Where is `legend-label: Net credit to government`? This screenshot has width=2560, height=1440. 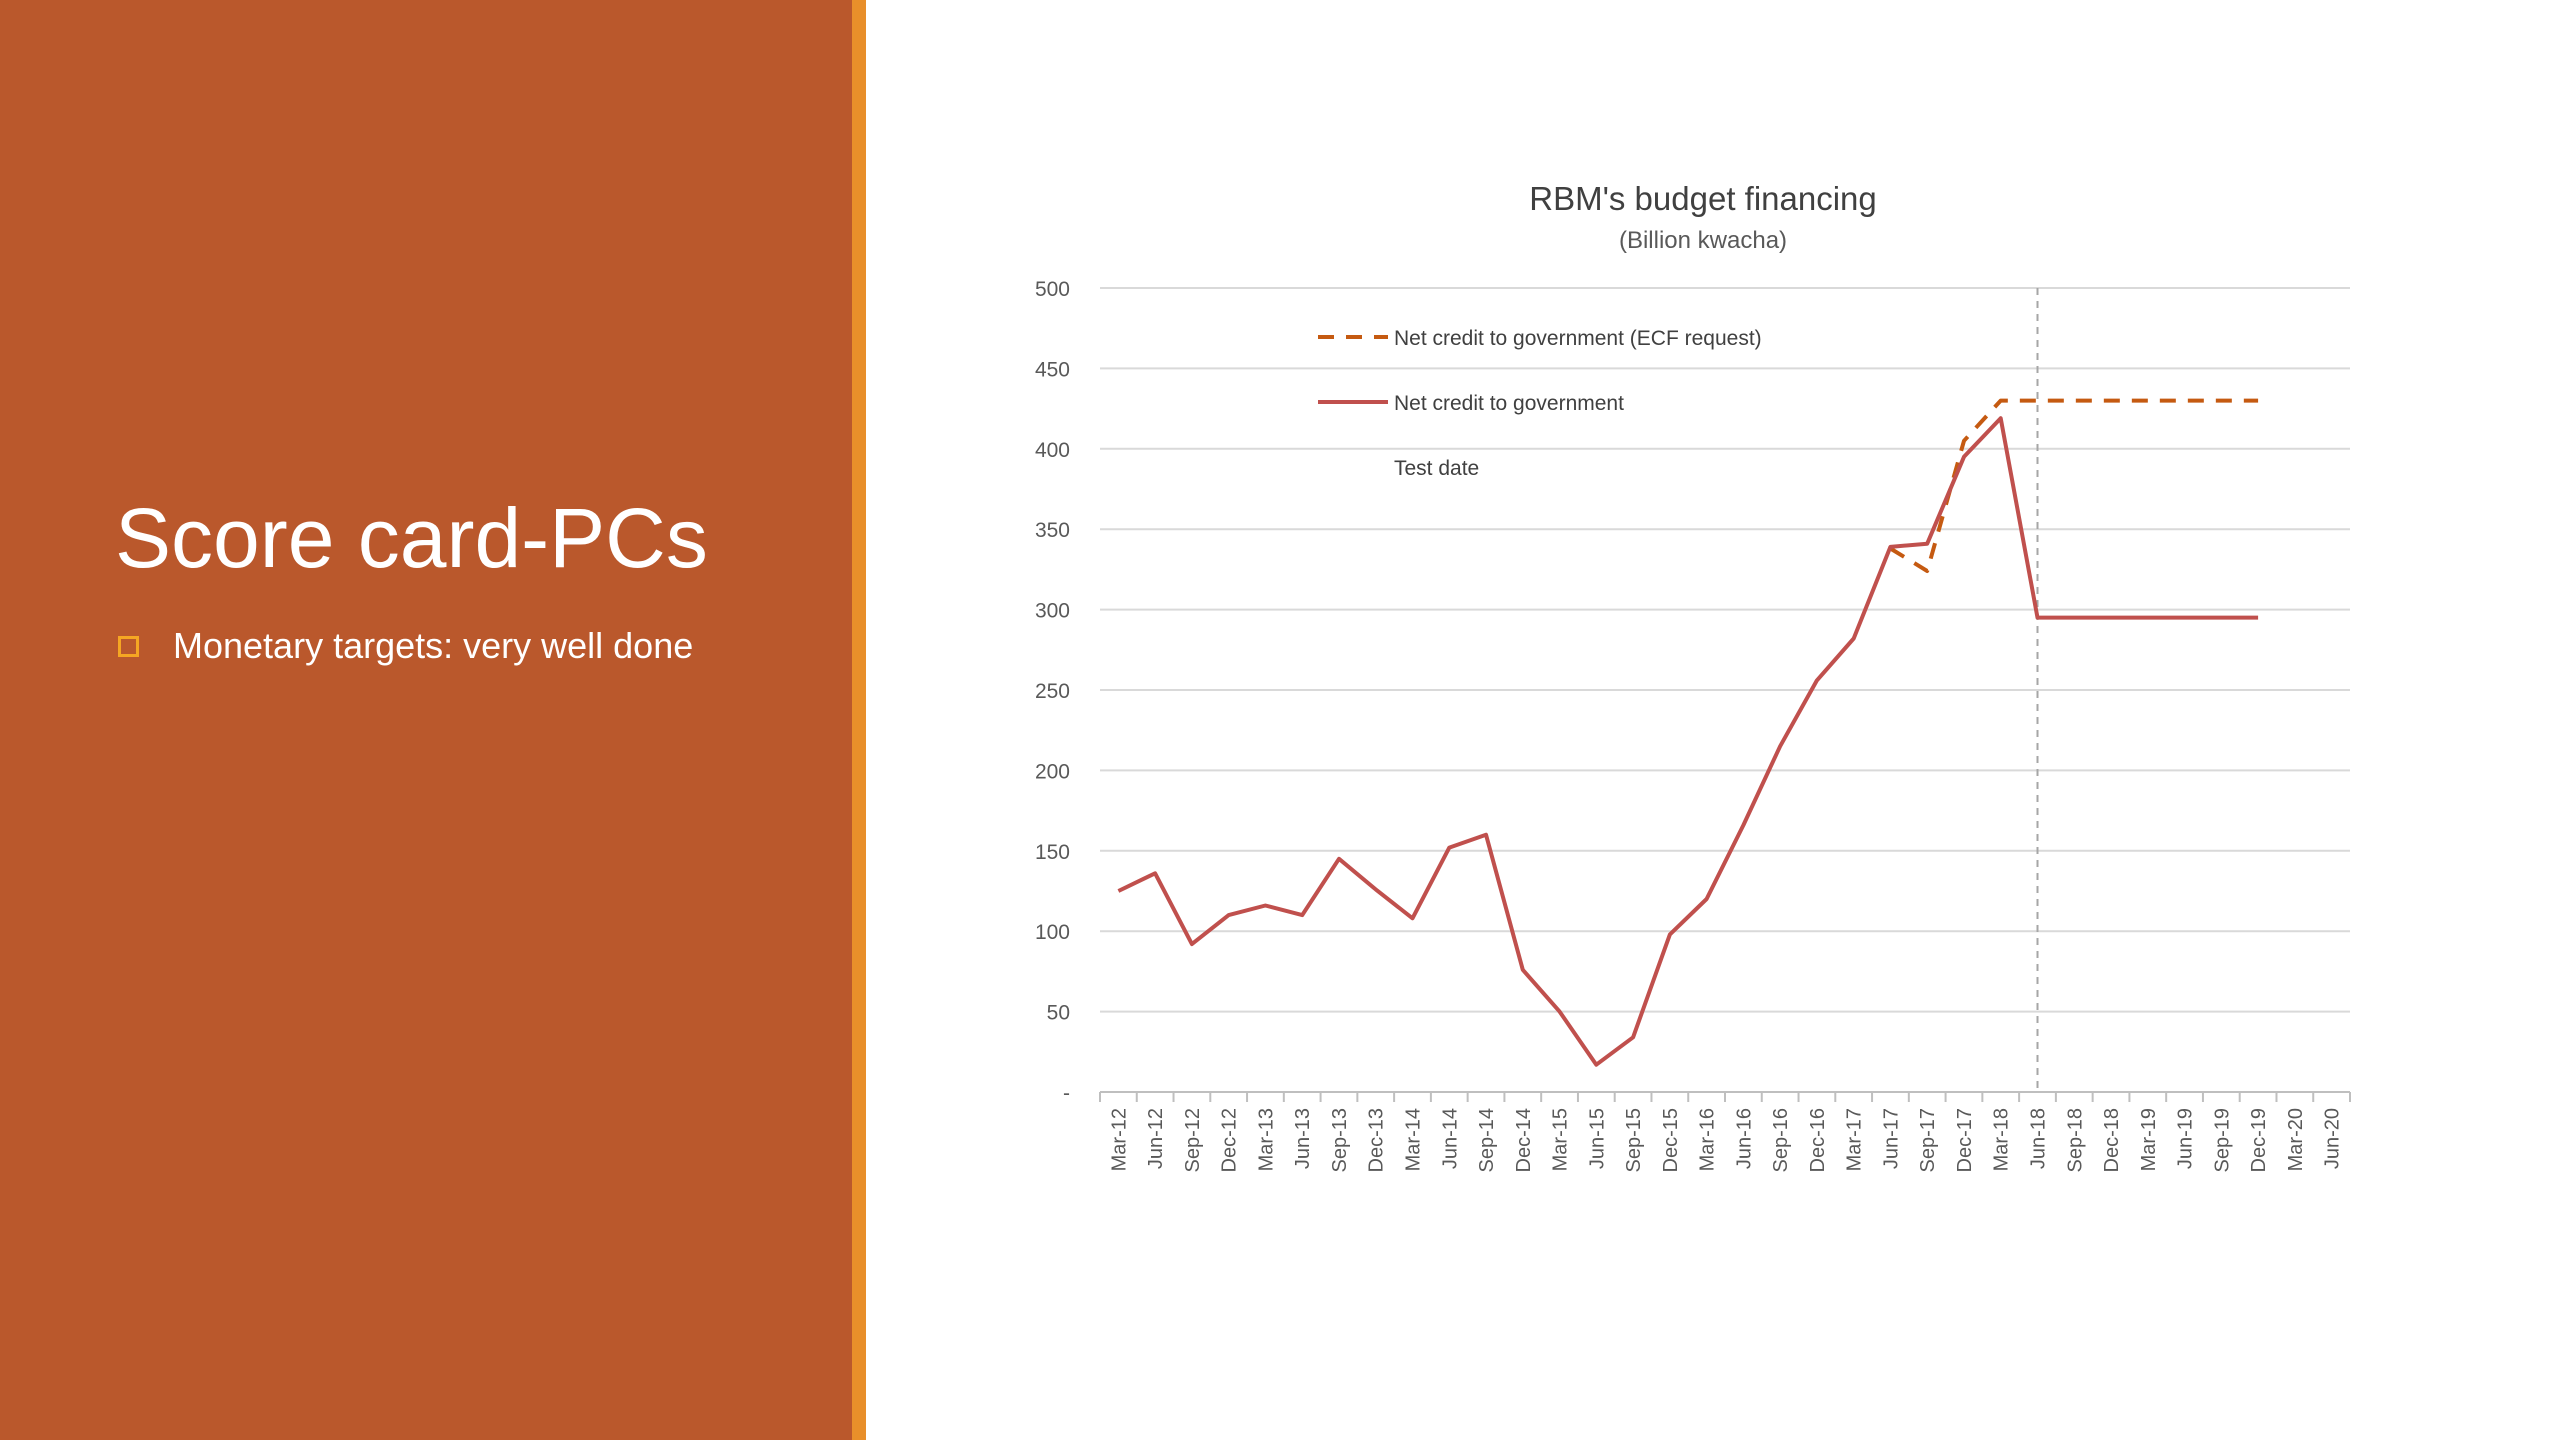 legend-label: Net credit to government is located at coordinates (1509, 403).